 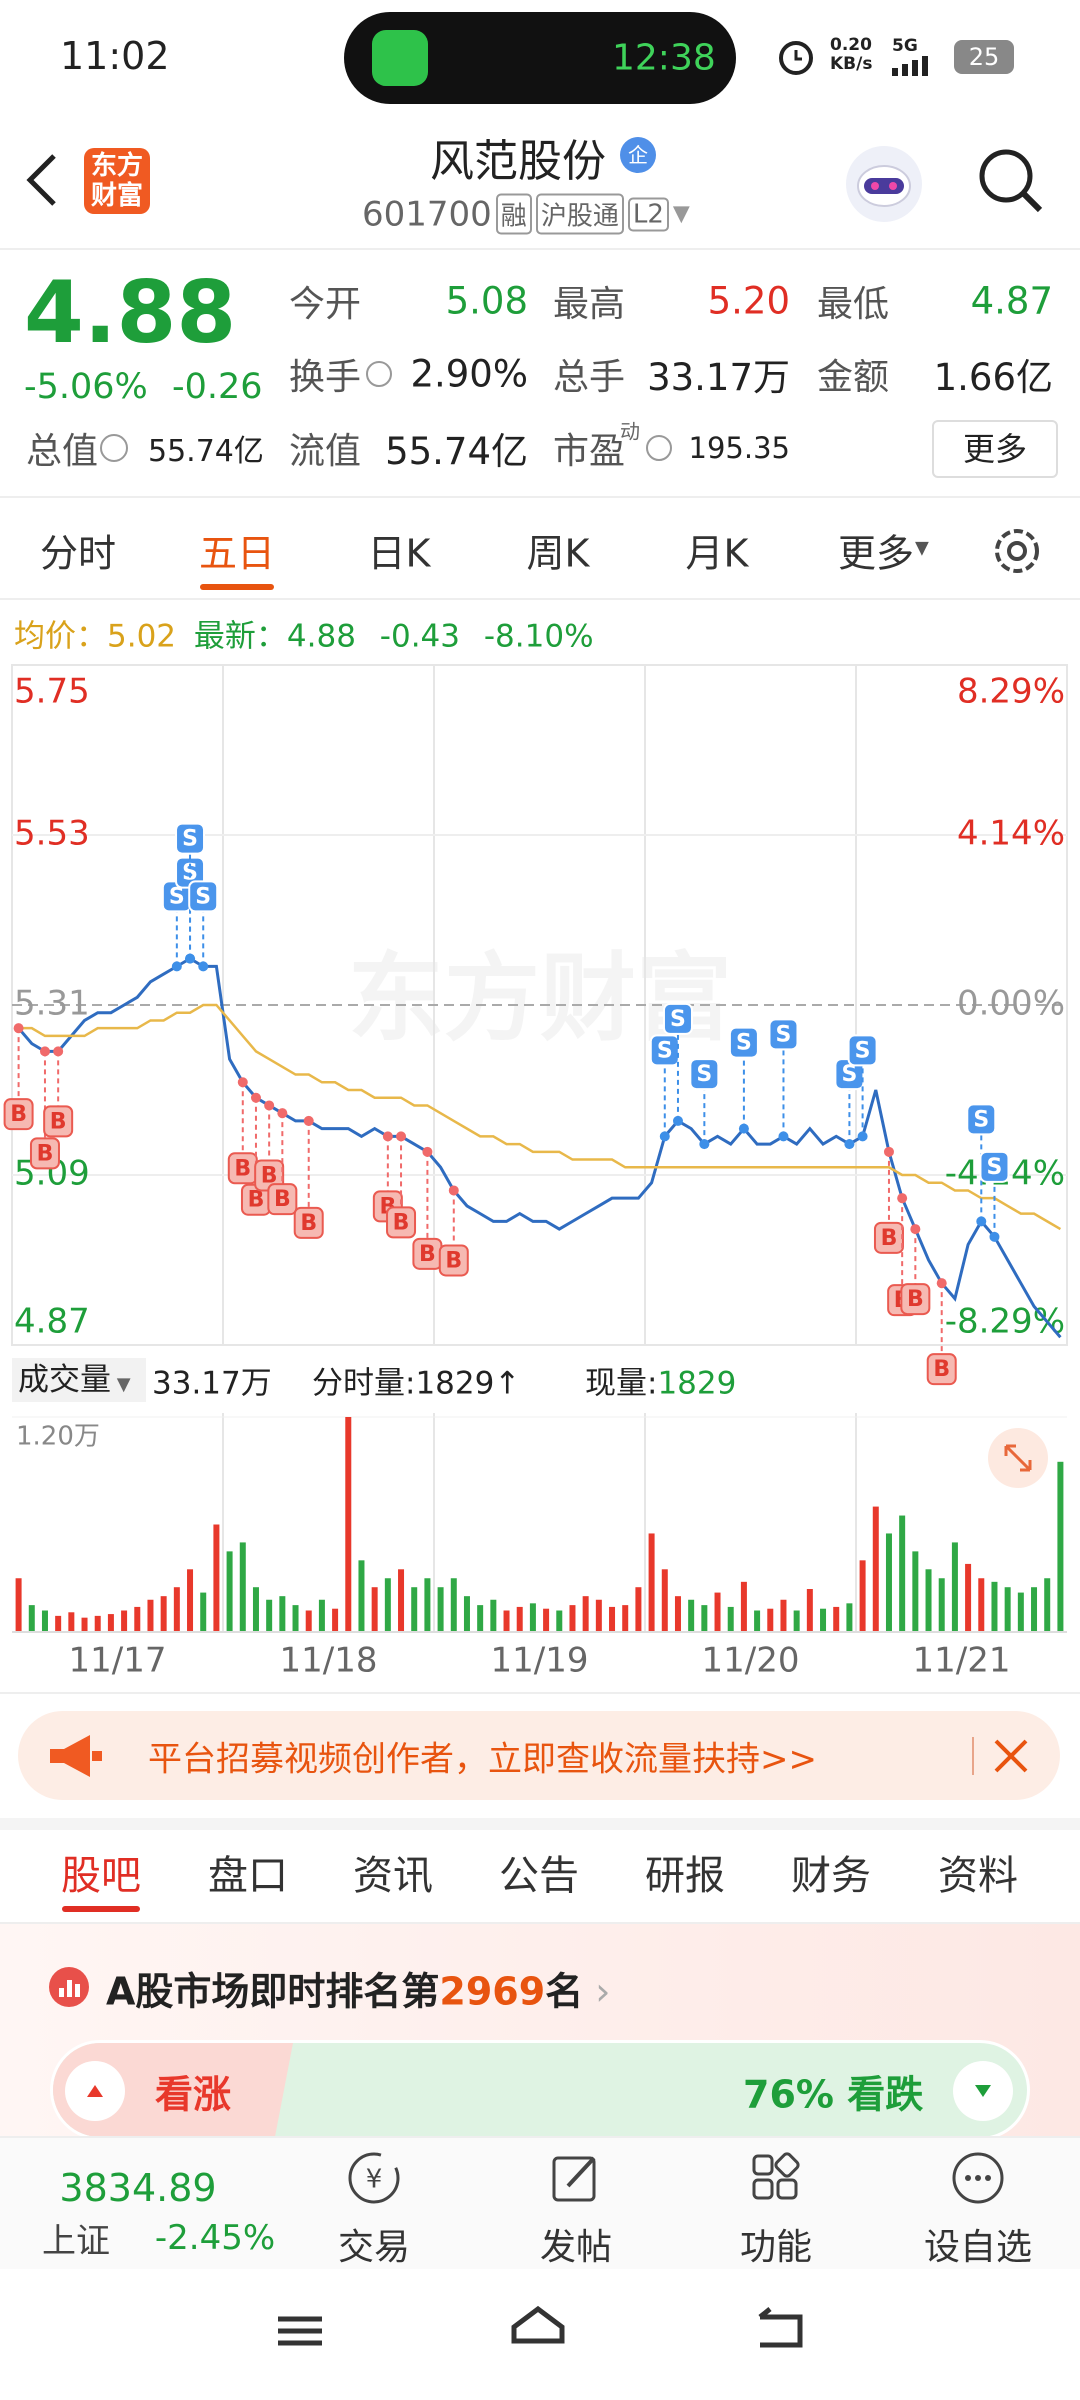 What do you see at coordinates (995, 449) in the screenshot?
I see `more-button: 更多` at bounding box center [995, 449].